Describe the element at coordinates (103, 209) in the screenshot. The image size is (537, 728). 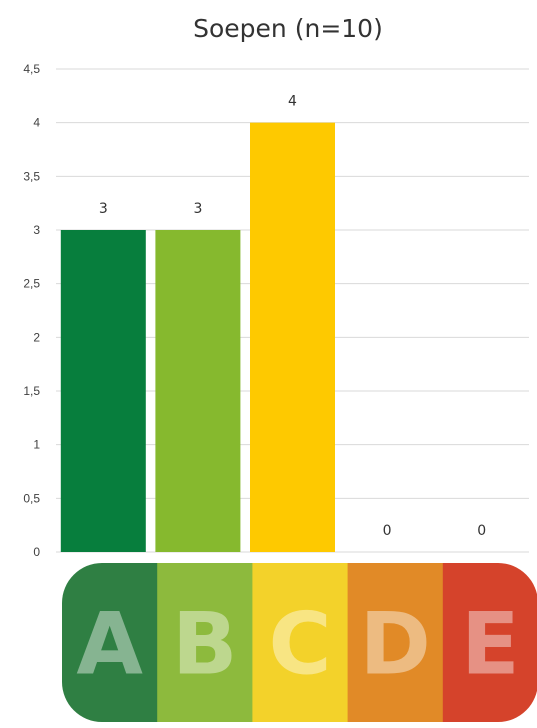
I see `data-label-a: 3` at that location.